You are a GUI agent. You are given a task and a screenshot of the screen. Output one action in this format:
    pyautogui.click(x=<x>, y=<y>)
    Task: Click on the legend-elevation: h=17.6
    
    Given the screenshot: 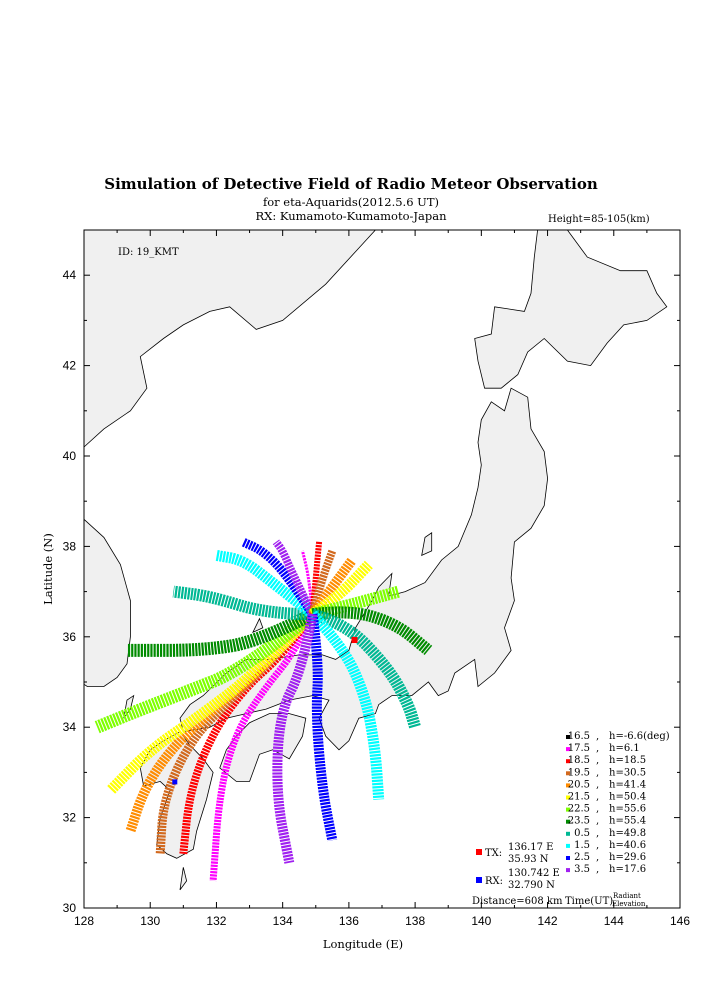 What is the action you would take?
    pyautogui.click(x=627, y=869)
    